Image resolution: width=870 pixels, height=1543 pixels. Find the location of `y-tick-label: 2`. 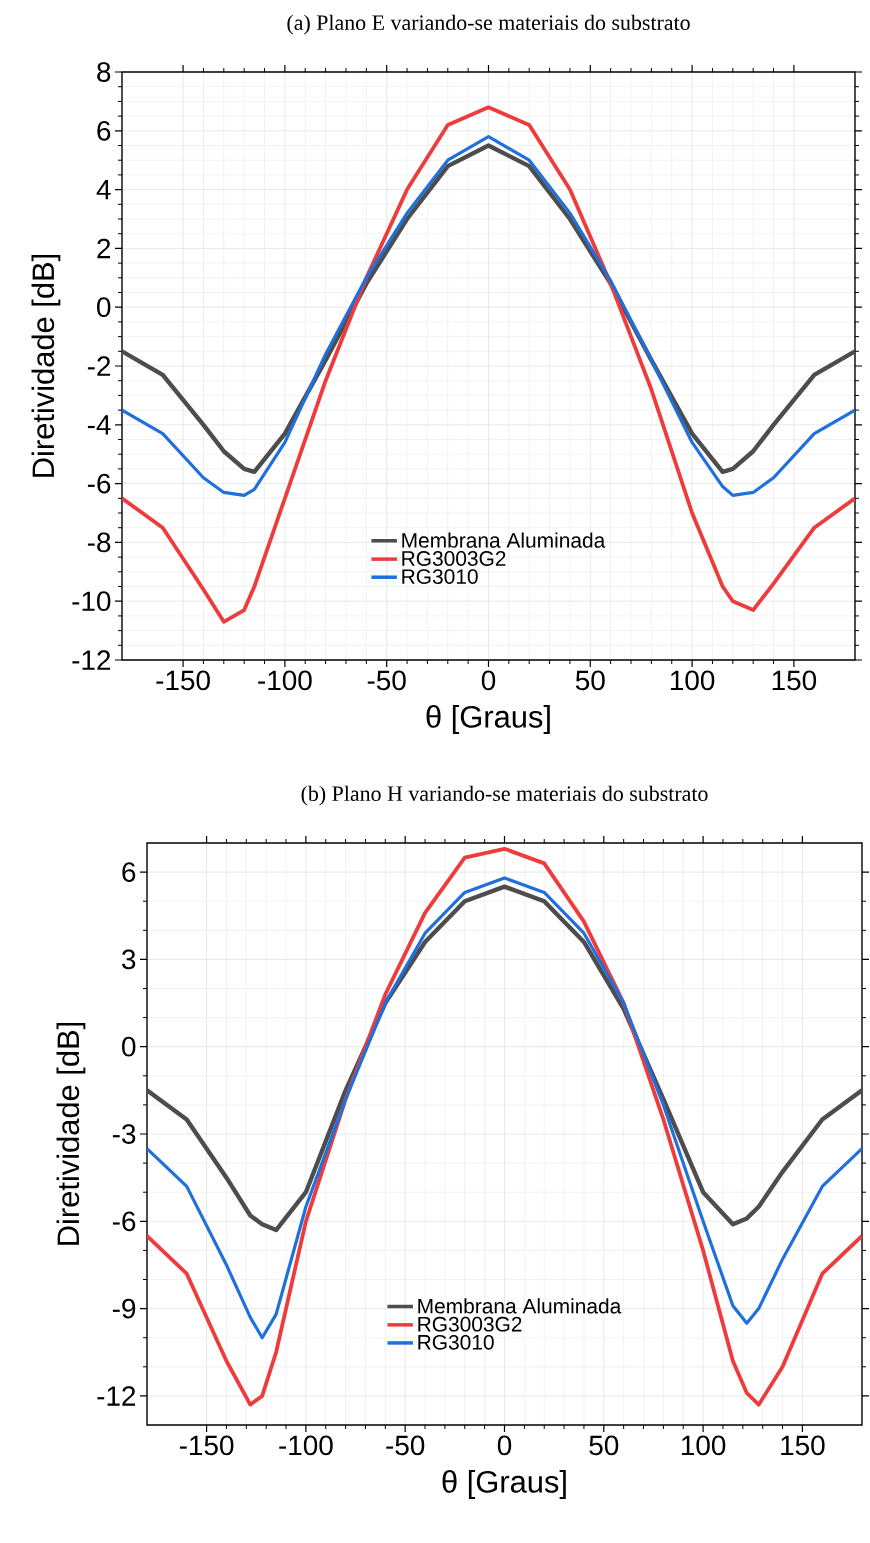

y-tick-label: 2 is located at coordinates (104, 248).